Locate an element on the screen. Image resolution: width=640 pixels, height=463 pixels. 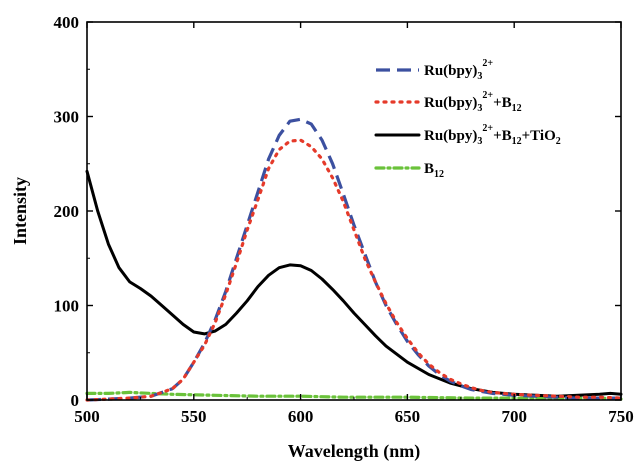
y-axis-title: Intensity is located at coordinates (20, 211).